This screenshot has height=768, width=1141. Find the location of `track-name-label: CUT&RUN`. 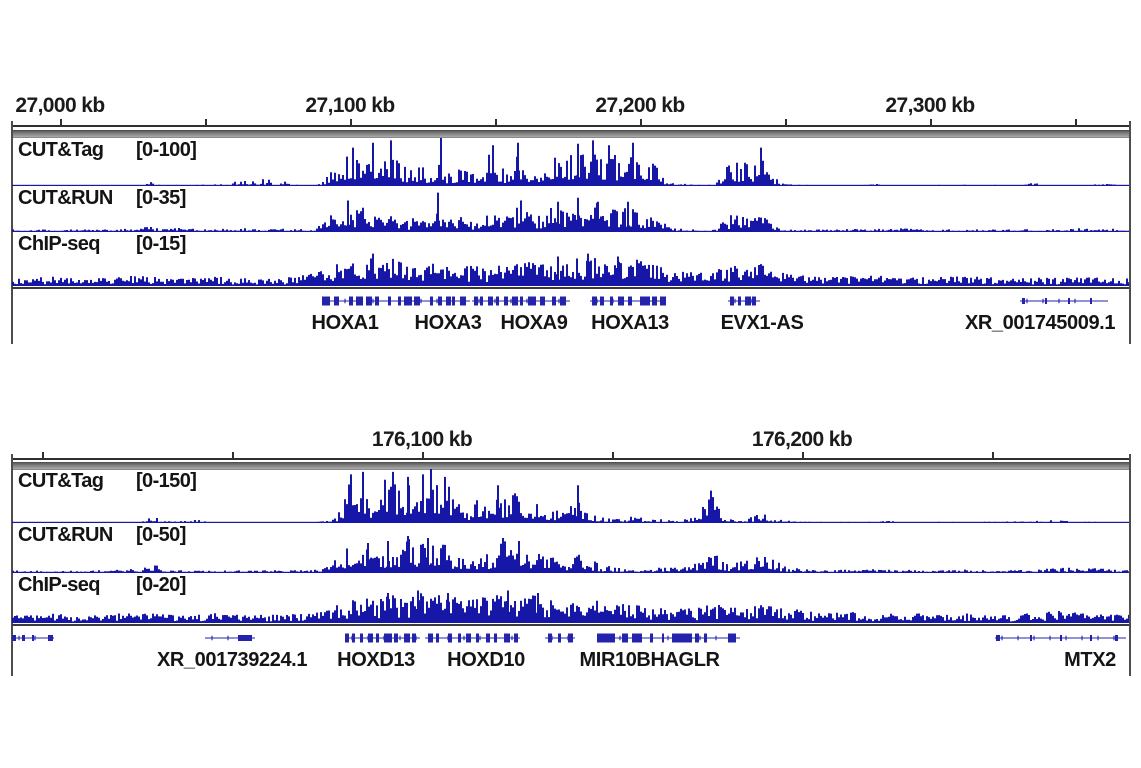

track-name-label: CUT&RUN is located at coordinates (65, 535).